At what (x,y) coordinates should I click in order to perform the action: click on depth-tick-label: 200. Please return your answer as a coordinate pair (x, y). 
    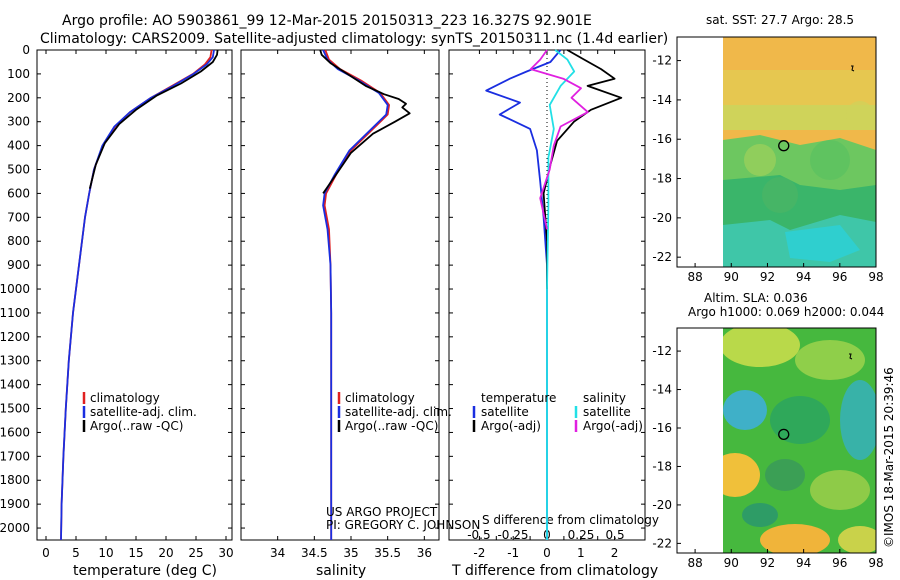
    Looking at the image, I should click on (18, 98).